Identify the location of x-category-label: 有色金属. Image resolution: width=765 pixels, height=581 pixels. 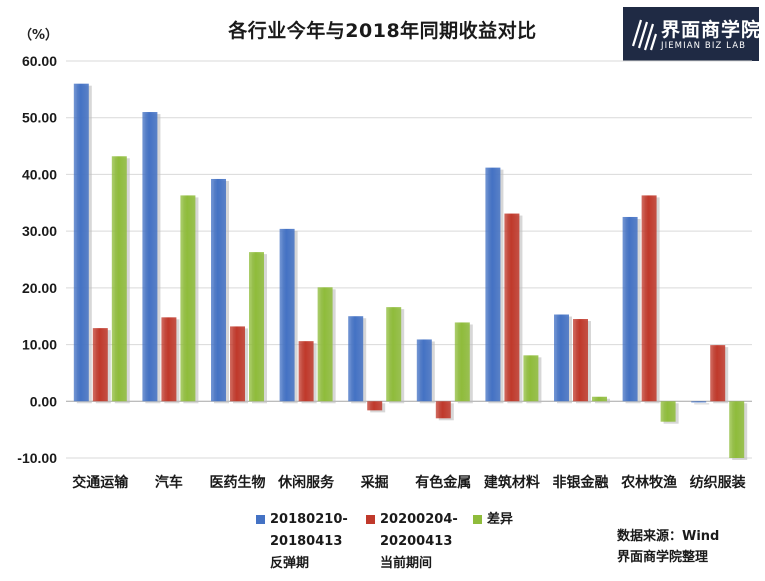
(443, 482).